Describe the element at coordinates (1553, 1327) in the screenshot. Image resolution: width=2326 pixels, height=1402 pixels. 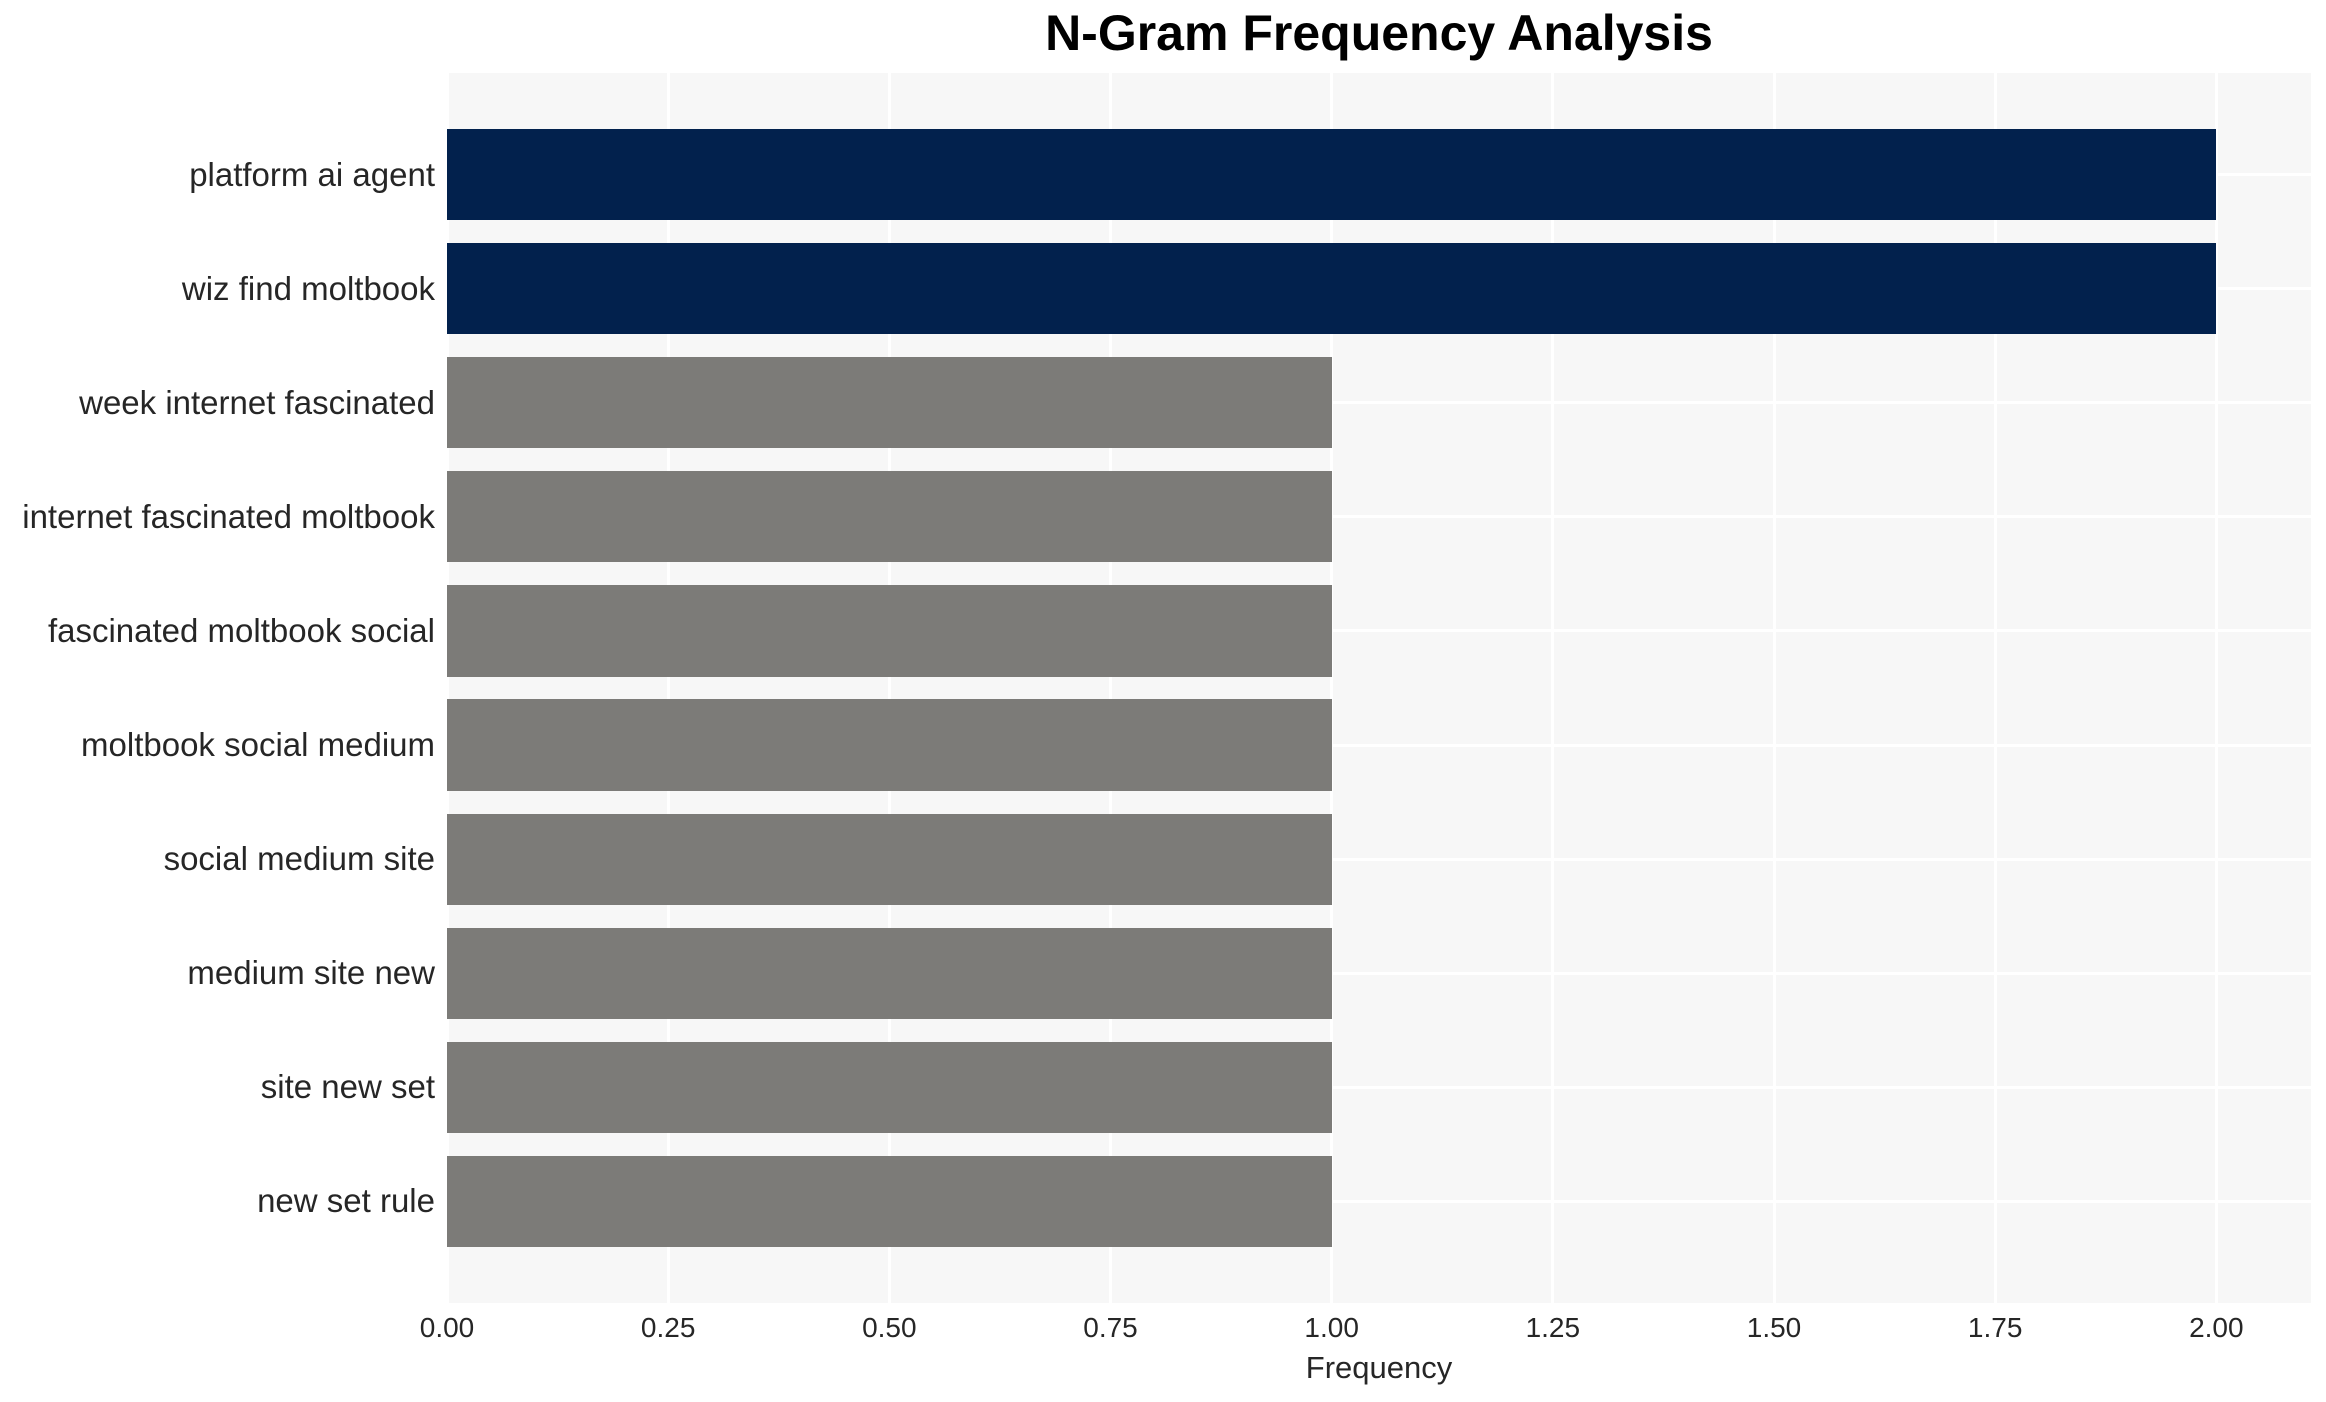
I see `x-tick-label: 1.25` at that location.